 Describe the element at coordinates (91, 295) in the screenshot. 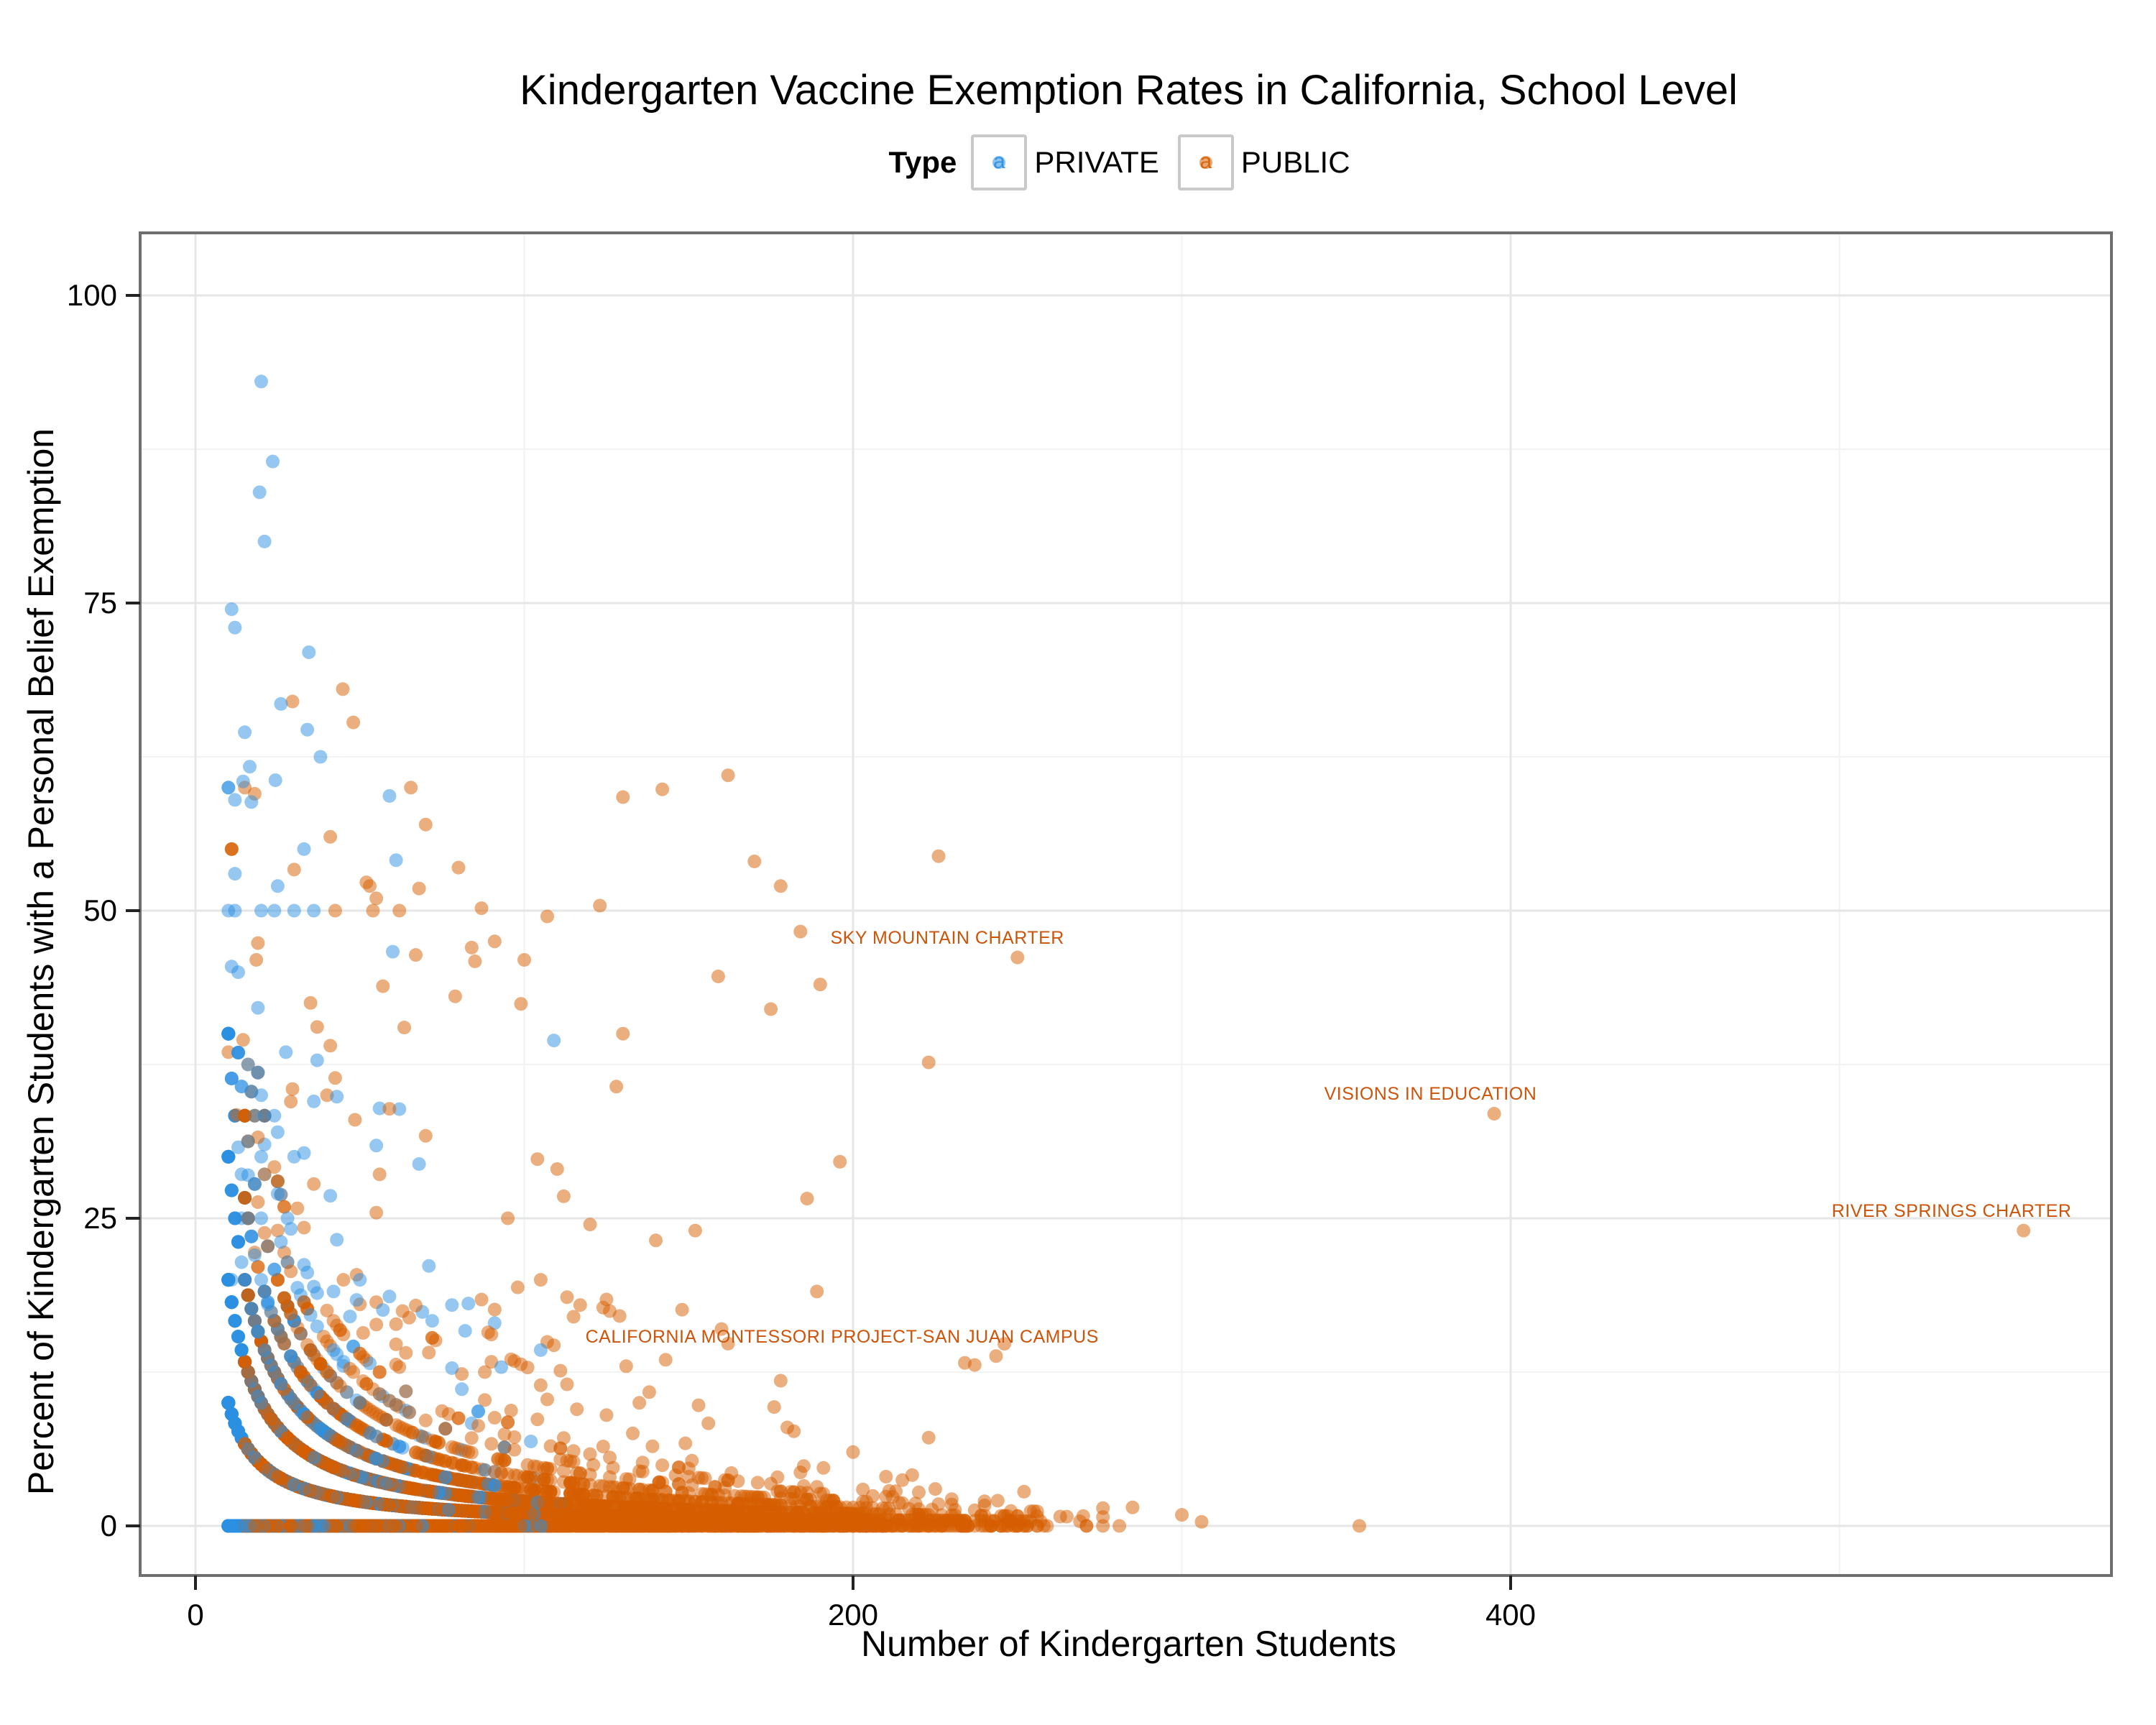

I see `y-tick-label-100: 100` at that location.